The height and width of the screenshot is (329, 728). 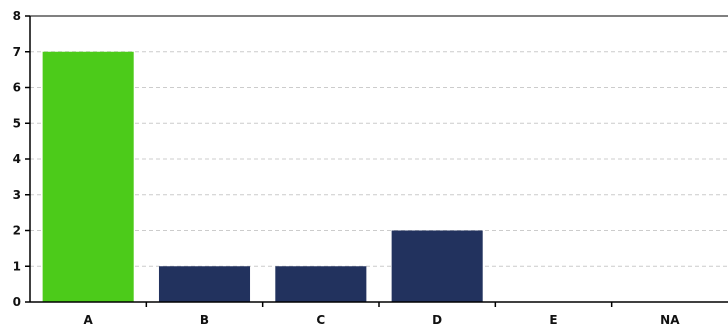 I want to click on x-axis-ticks: A B C D E NA, so click(x=382, y=314).